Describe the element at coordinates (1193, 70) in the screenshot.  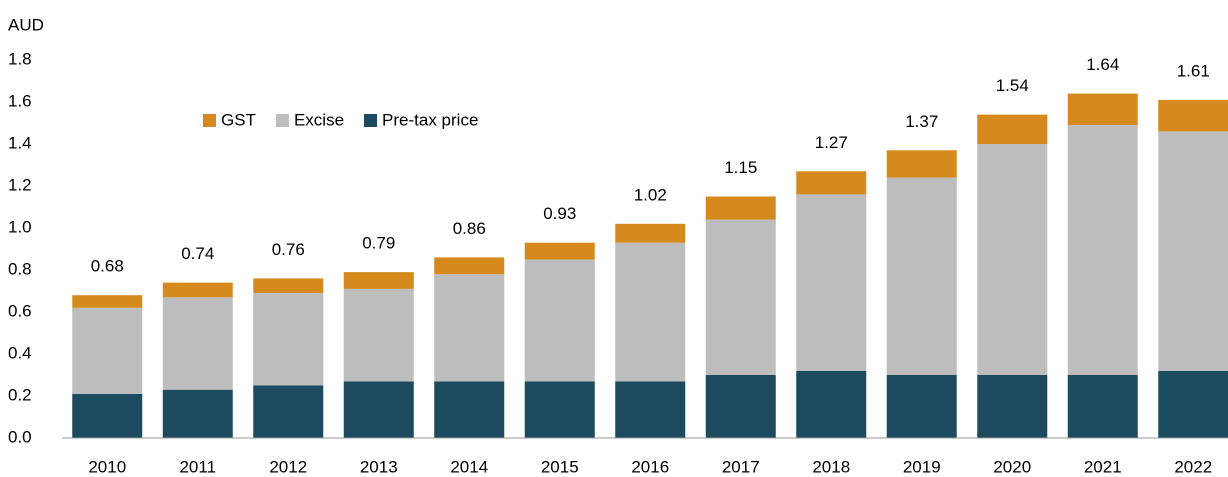
I see `total-label: 1.61` at that location.